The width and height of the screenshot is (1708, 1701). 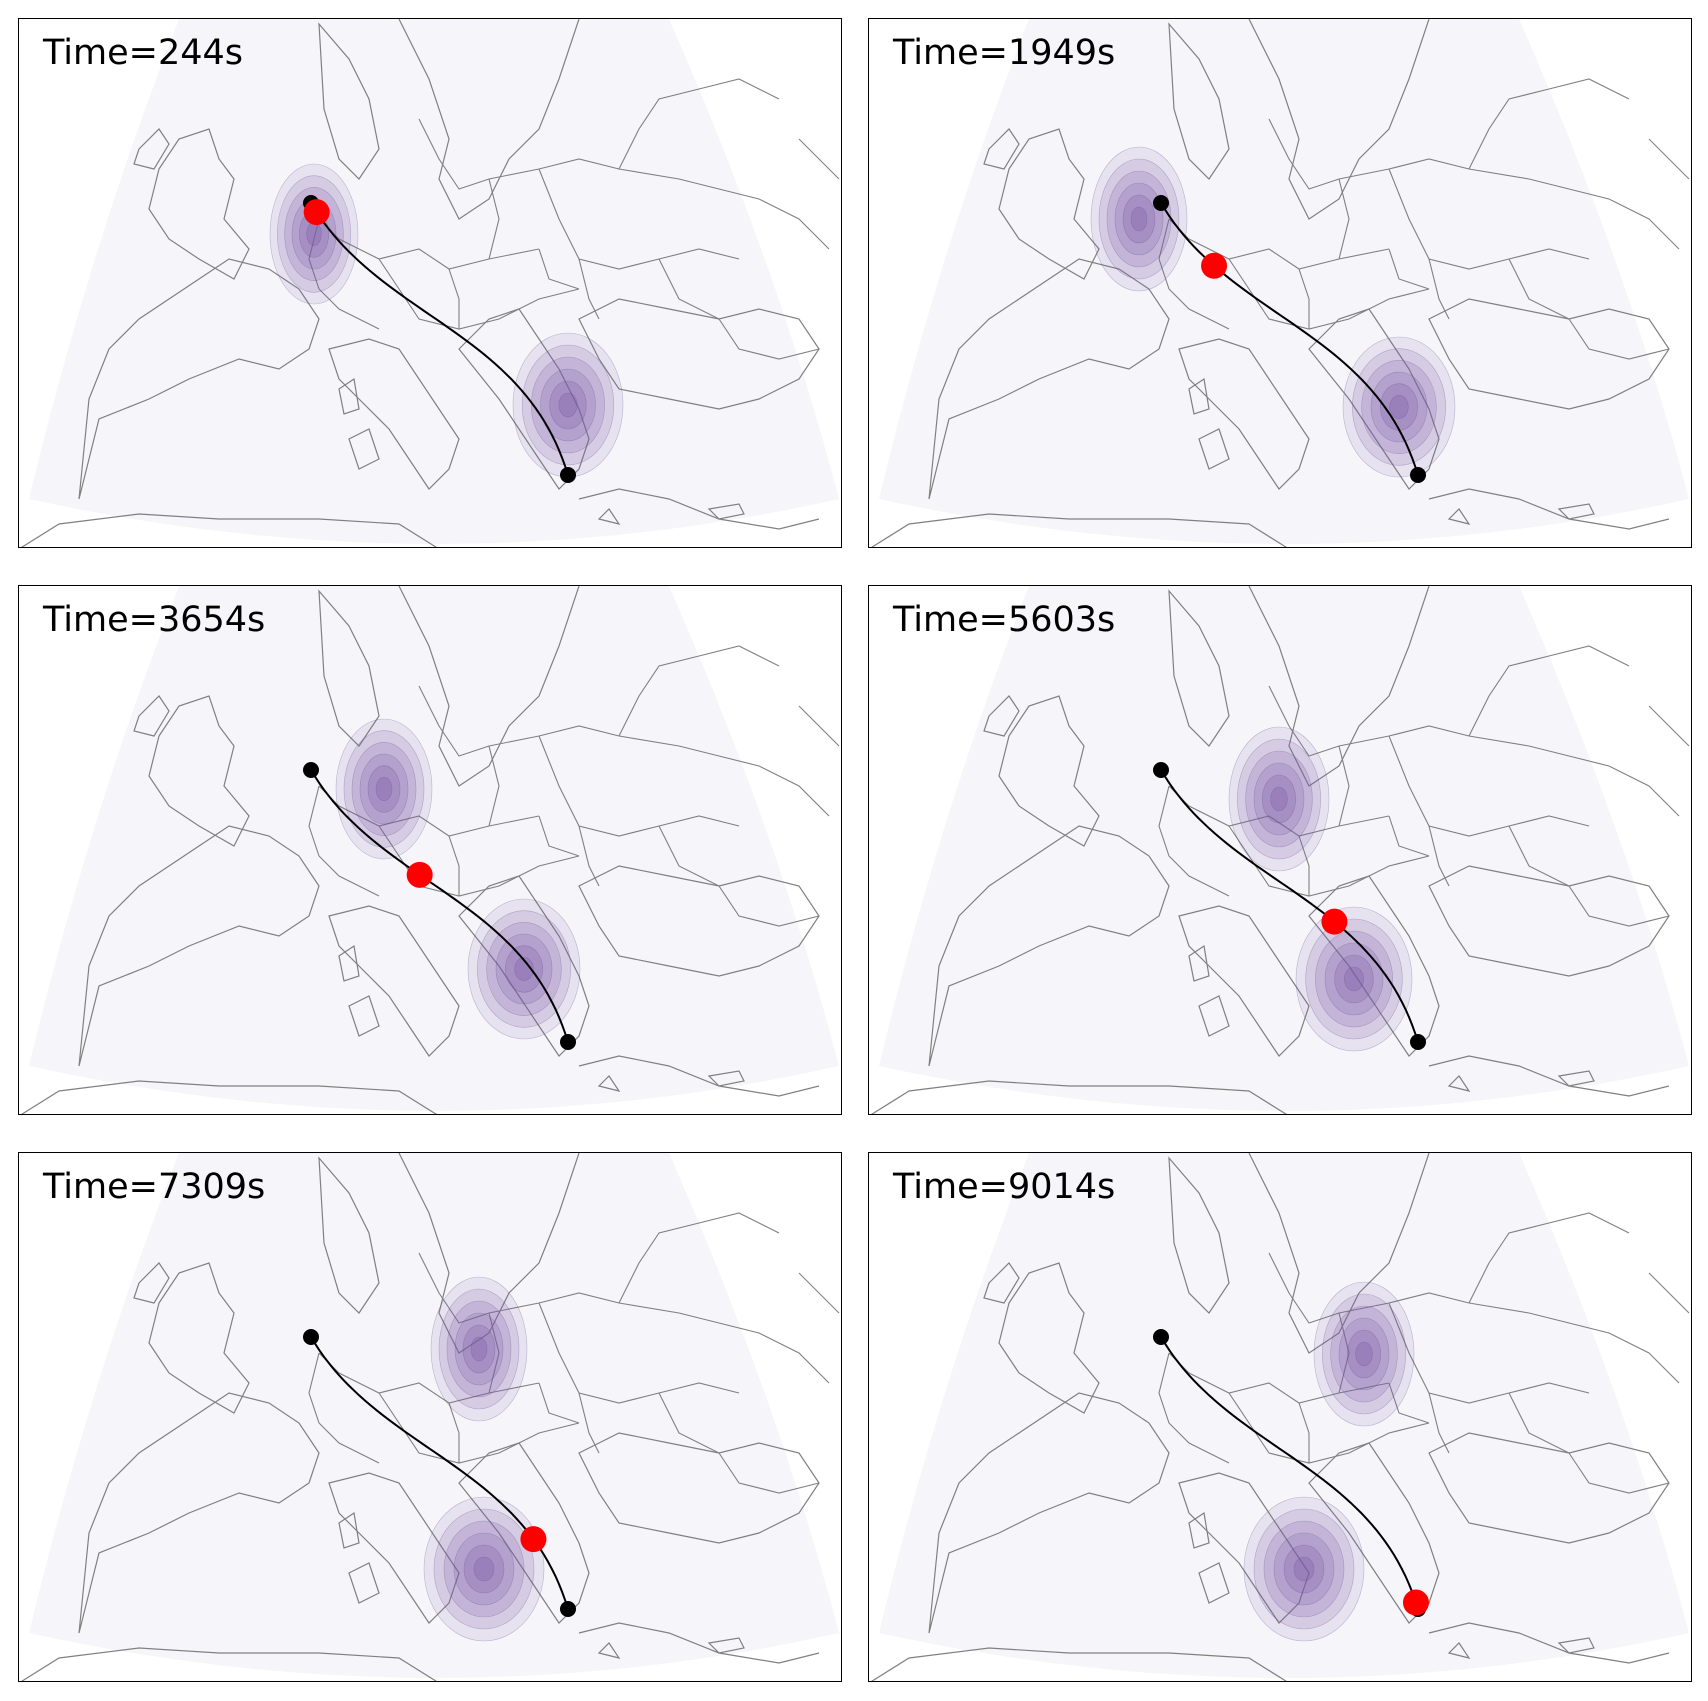 I want to click on time-label: Time=9014s, so click(x=1004, y=1187).